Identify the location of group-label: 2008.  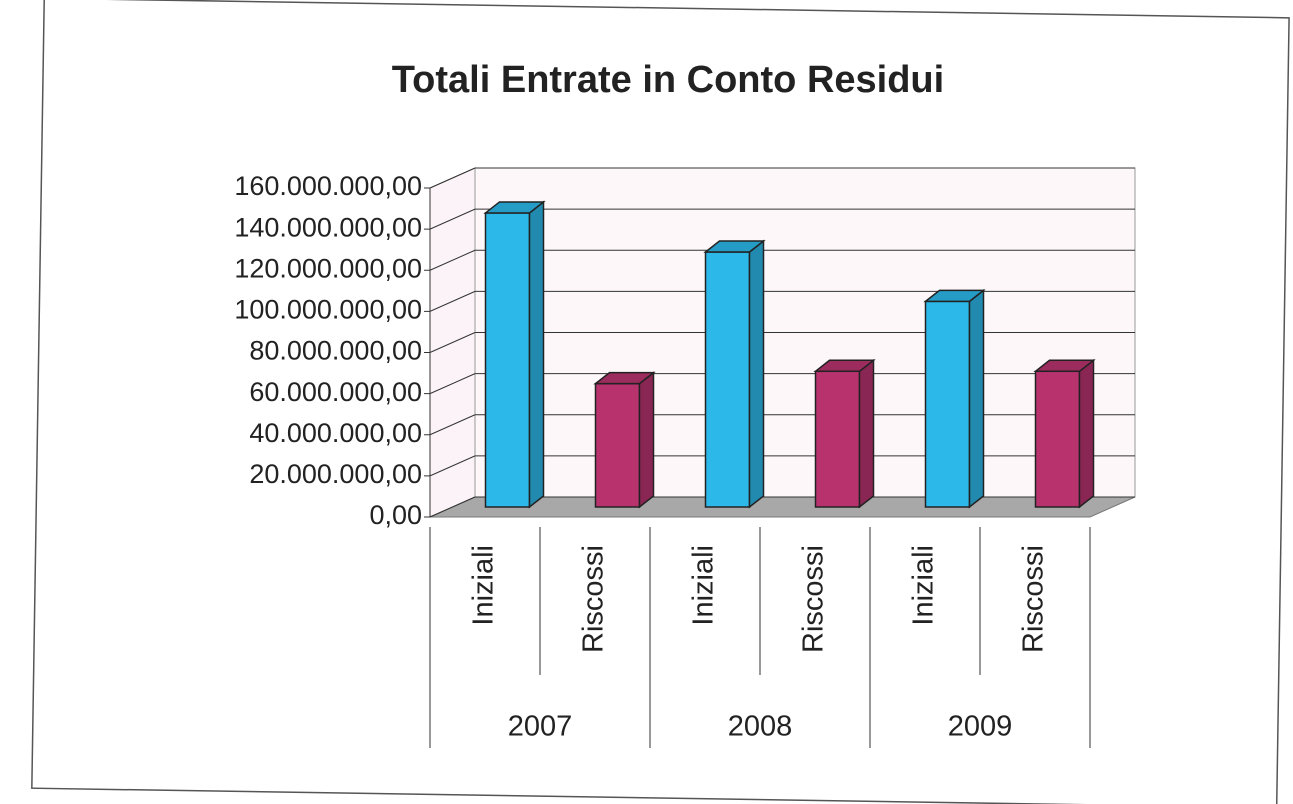
(760, 727).